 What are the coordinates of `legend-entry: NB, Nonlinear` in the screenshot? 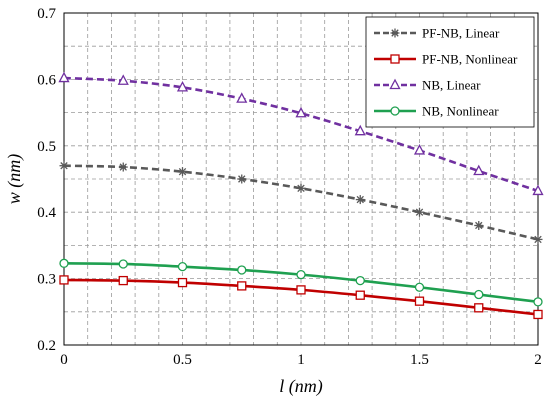 It's located at (436, 111).